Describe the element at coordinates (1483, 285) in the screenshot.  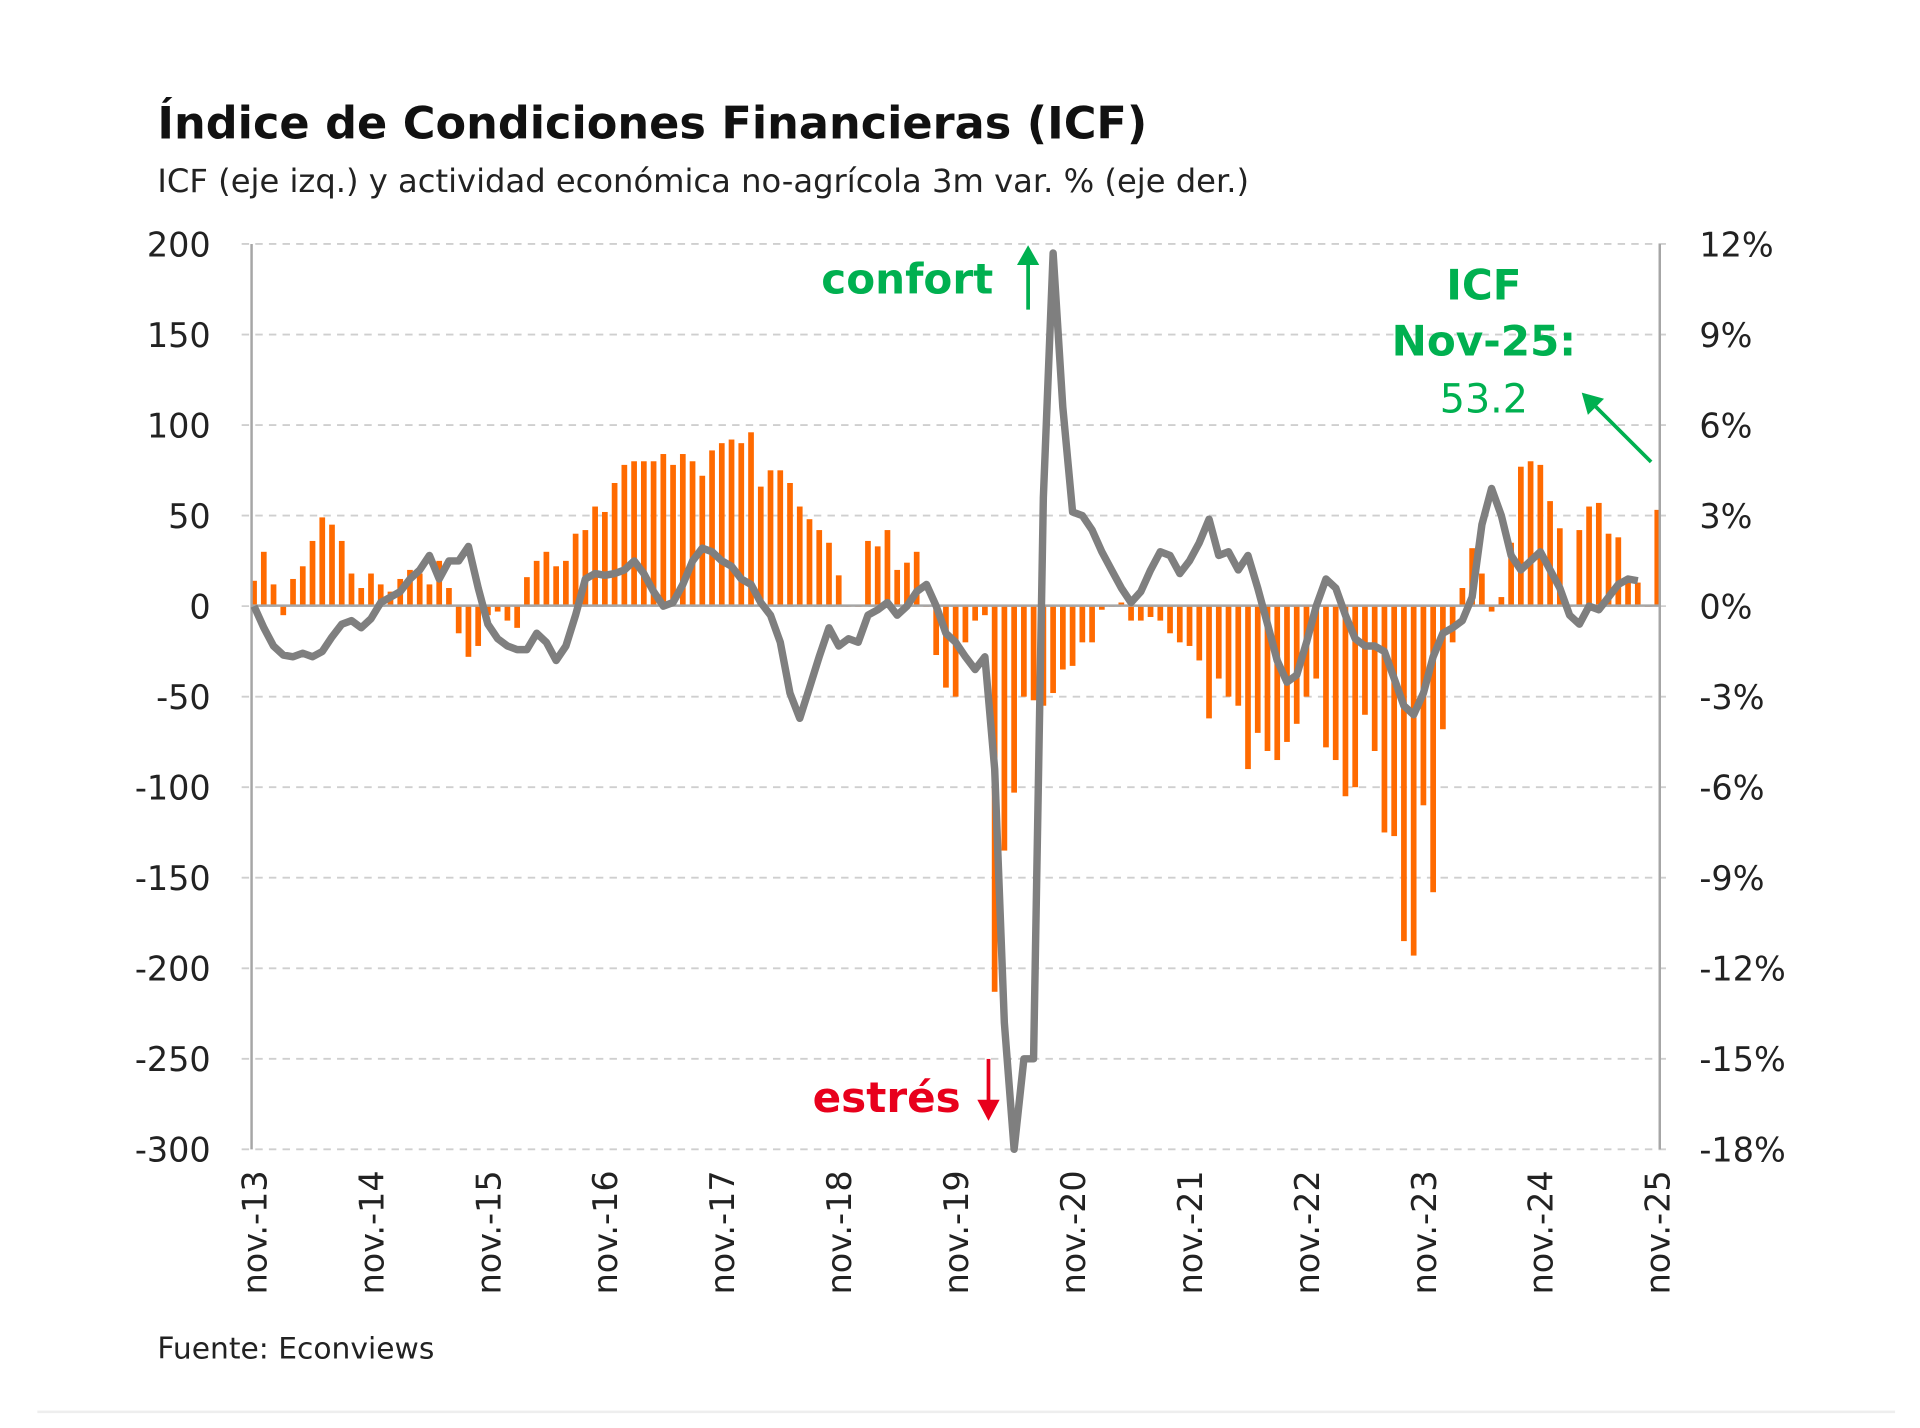
I see `icf-annotation-title: ICF` at that location.